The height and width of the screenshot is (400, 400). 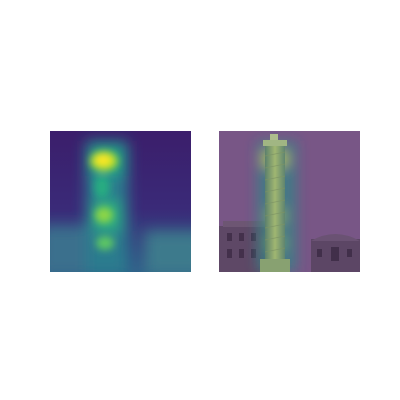 I want to click on attention-heatmap, so click(x=120, y=201).